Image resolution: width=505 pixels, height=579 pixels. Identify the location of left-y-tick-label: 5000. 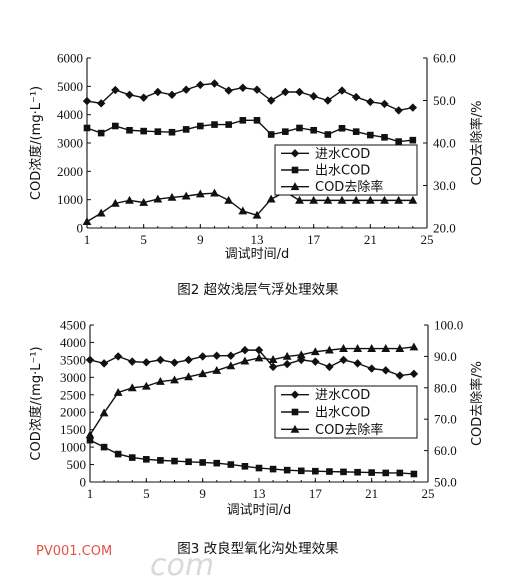
(70, 86).